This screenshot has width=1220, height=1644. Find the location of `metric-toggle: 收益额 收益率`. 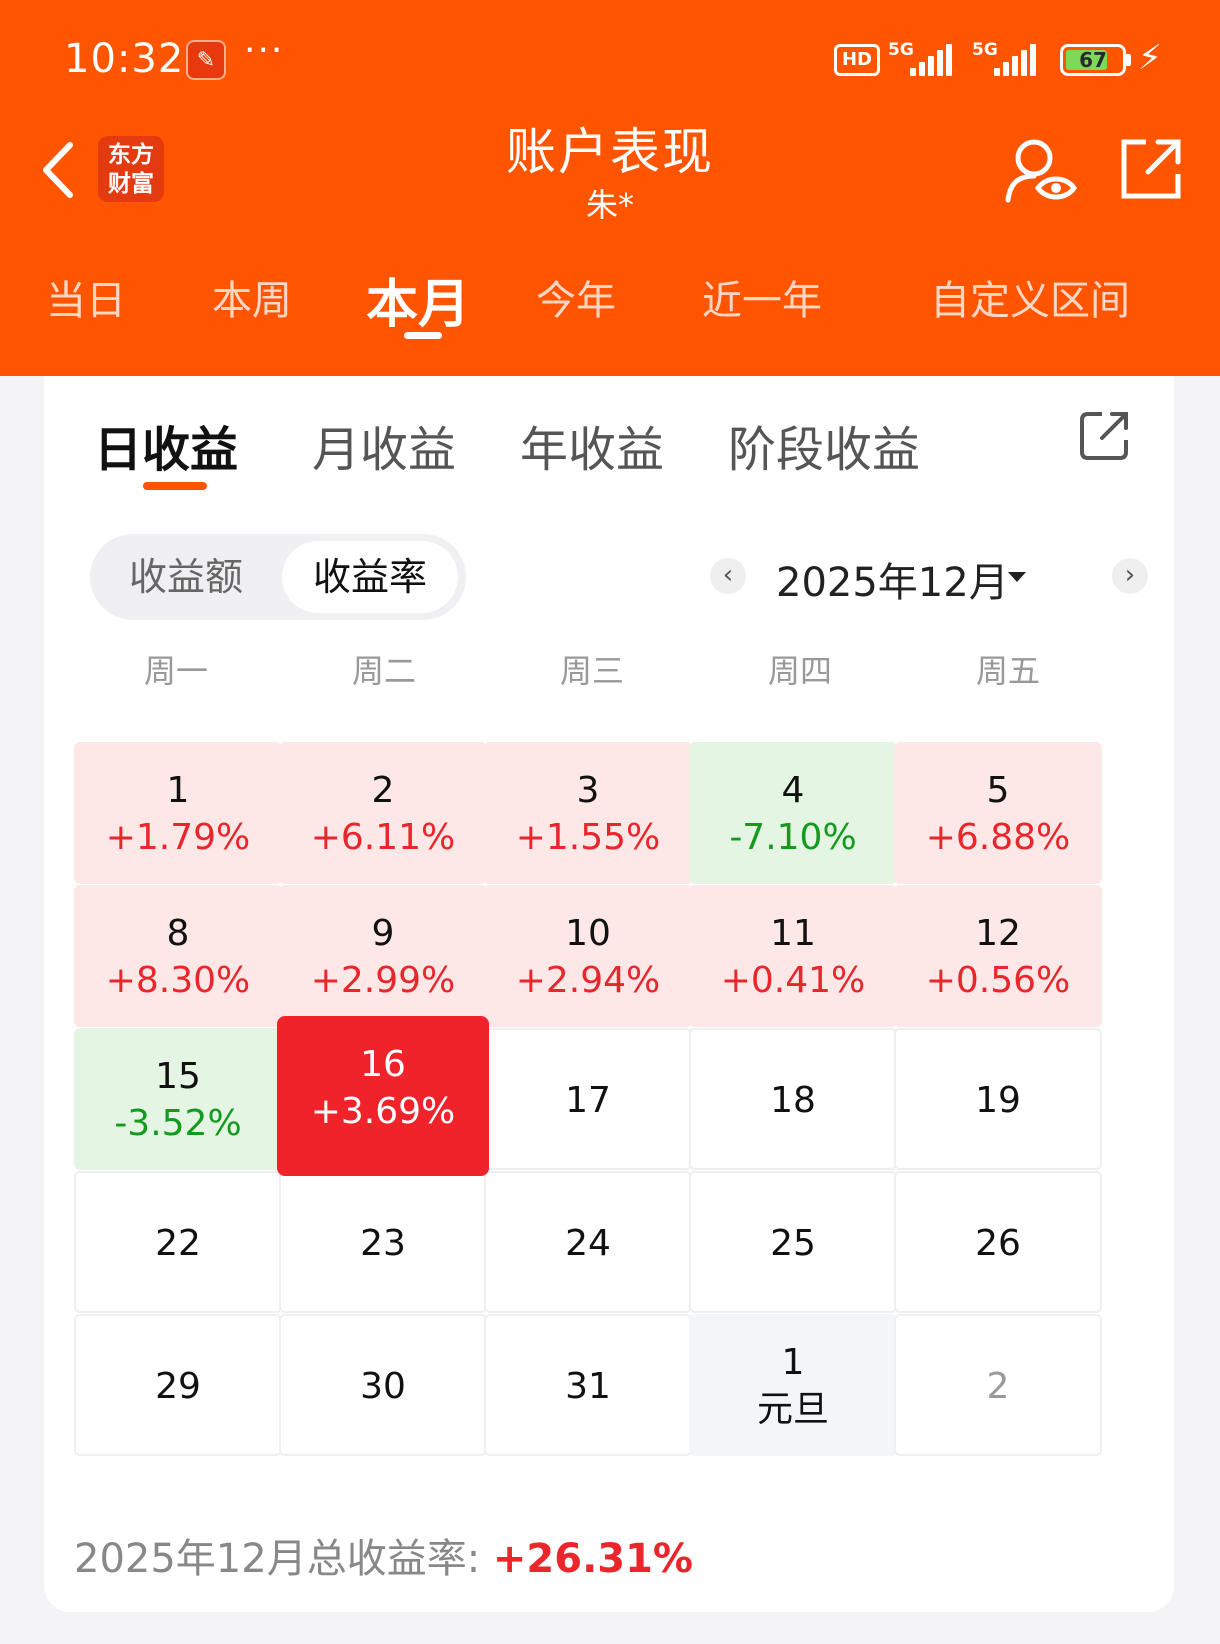

metric-toggle: 收益额 收益率 is located at coordinates (278, 577).